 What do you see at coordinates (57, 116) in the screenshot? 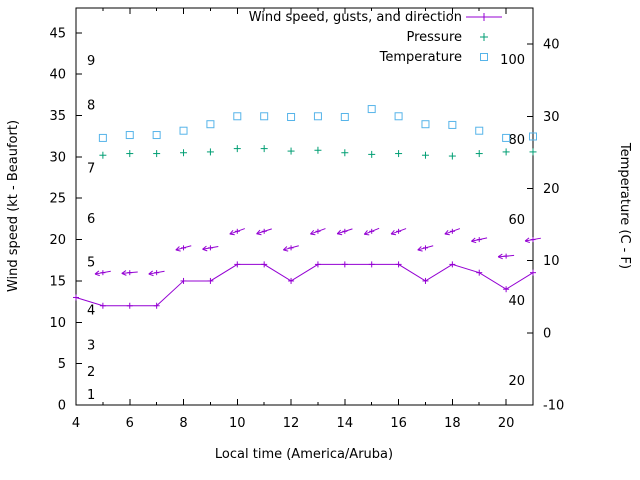
I see `y-left-tick-label: 35` at bounding box center [57, 116].